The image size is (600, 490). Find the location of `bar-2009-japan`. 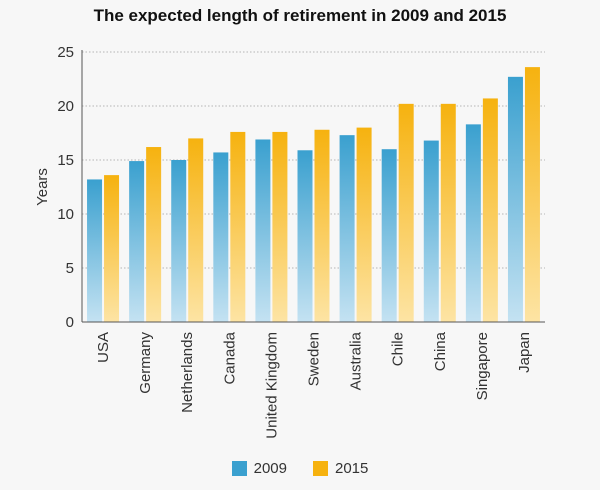

bar-2009-japan is located at coordinates (515, 199).